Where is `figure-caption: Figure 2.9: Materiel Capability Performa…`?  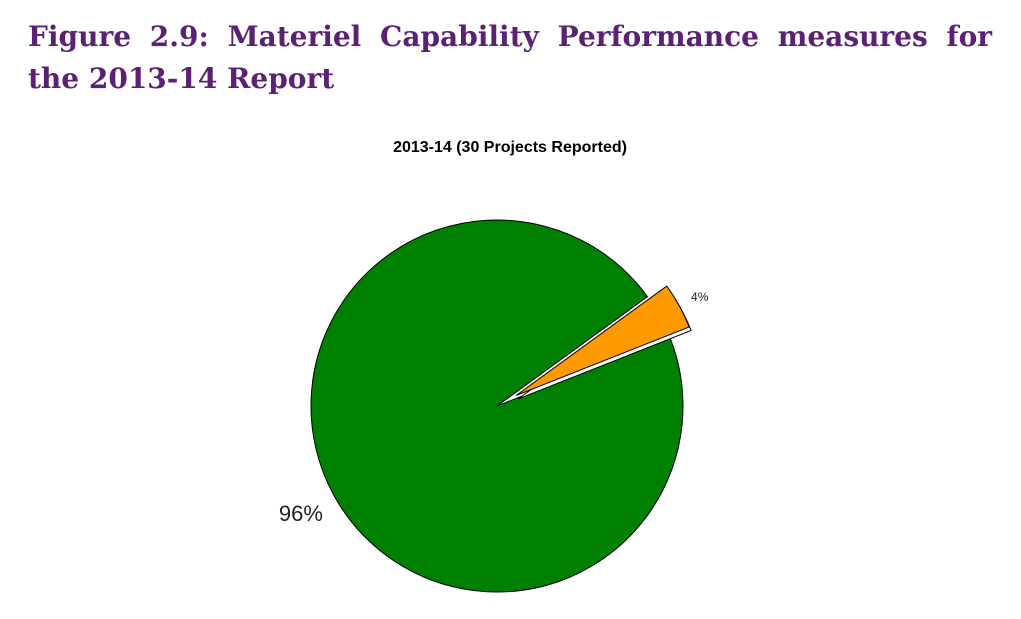 figure-caption: Figure 2.9: Materiel Capability Performa… is located at coordinates (510, 57).